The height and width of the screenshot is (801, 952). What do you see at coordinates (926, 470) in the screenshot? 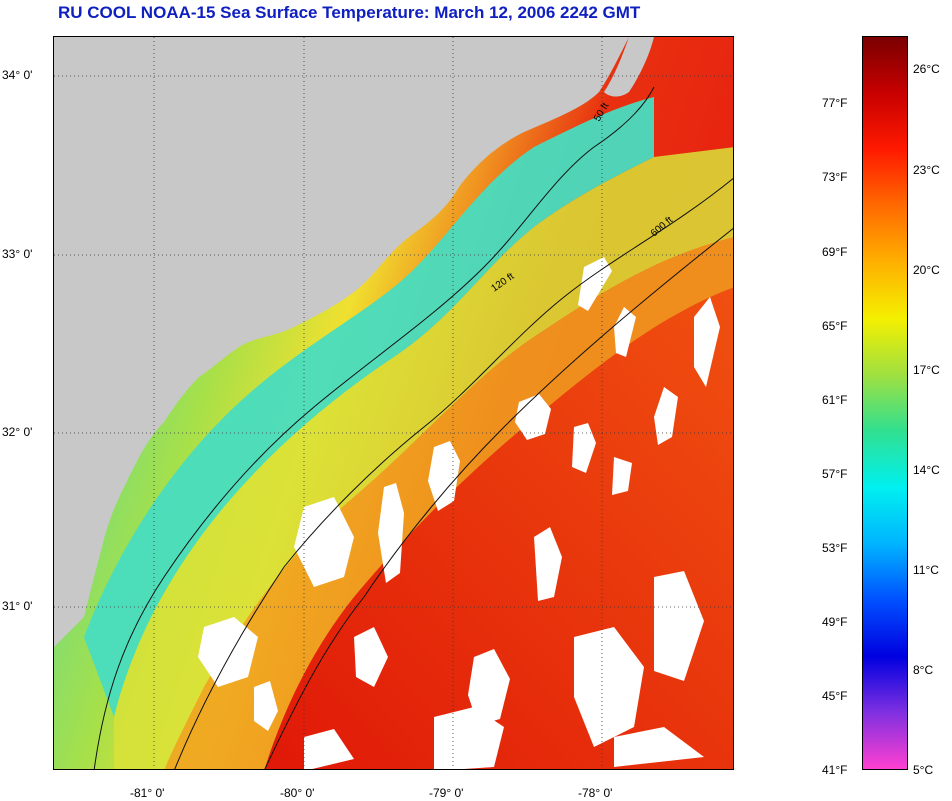
I see `colorbar-c-label: 14°C` at bounding box center [926, 470].